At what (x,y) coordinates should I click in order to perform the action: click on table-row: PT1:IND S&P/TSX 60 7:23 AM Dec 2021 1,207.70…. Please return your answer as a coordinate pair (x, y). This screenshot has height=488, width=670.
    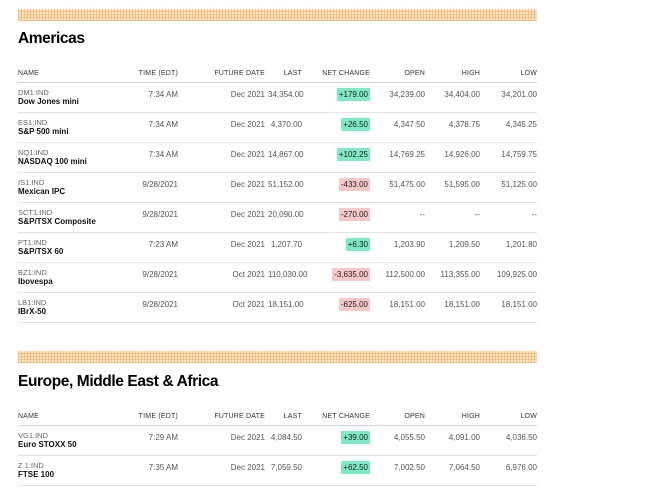
    Looking at the image, I should click on (277, 248).